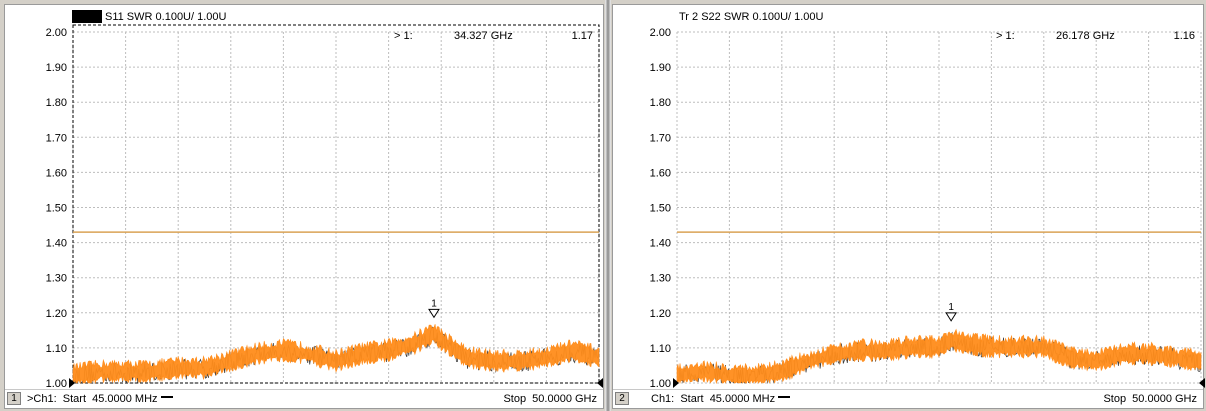  Describe the element at coordinates (582, 36) in the screenshot. I see `marker-value: 1.17` at that location.